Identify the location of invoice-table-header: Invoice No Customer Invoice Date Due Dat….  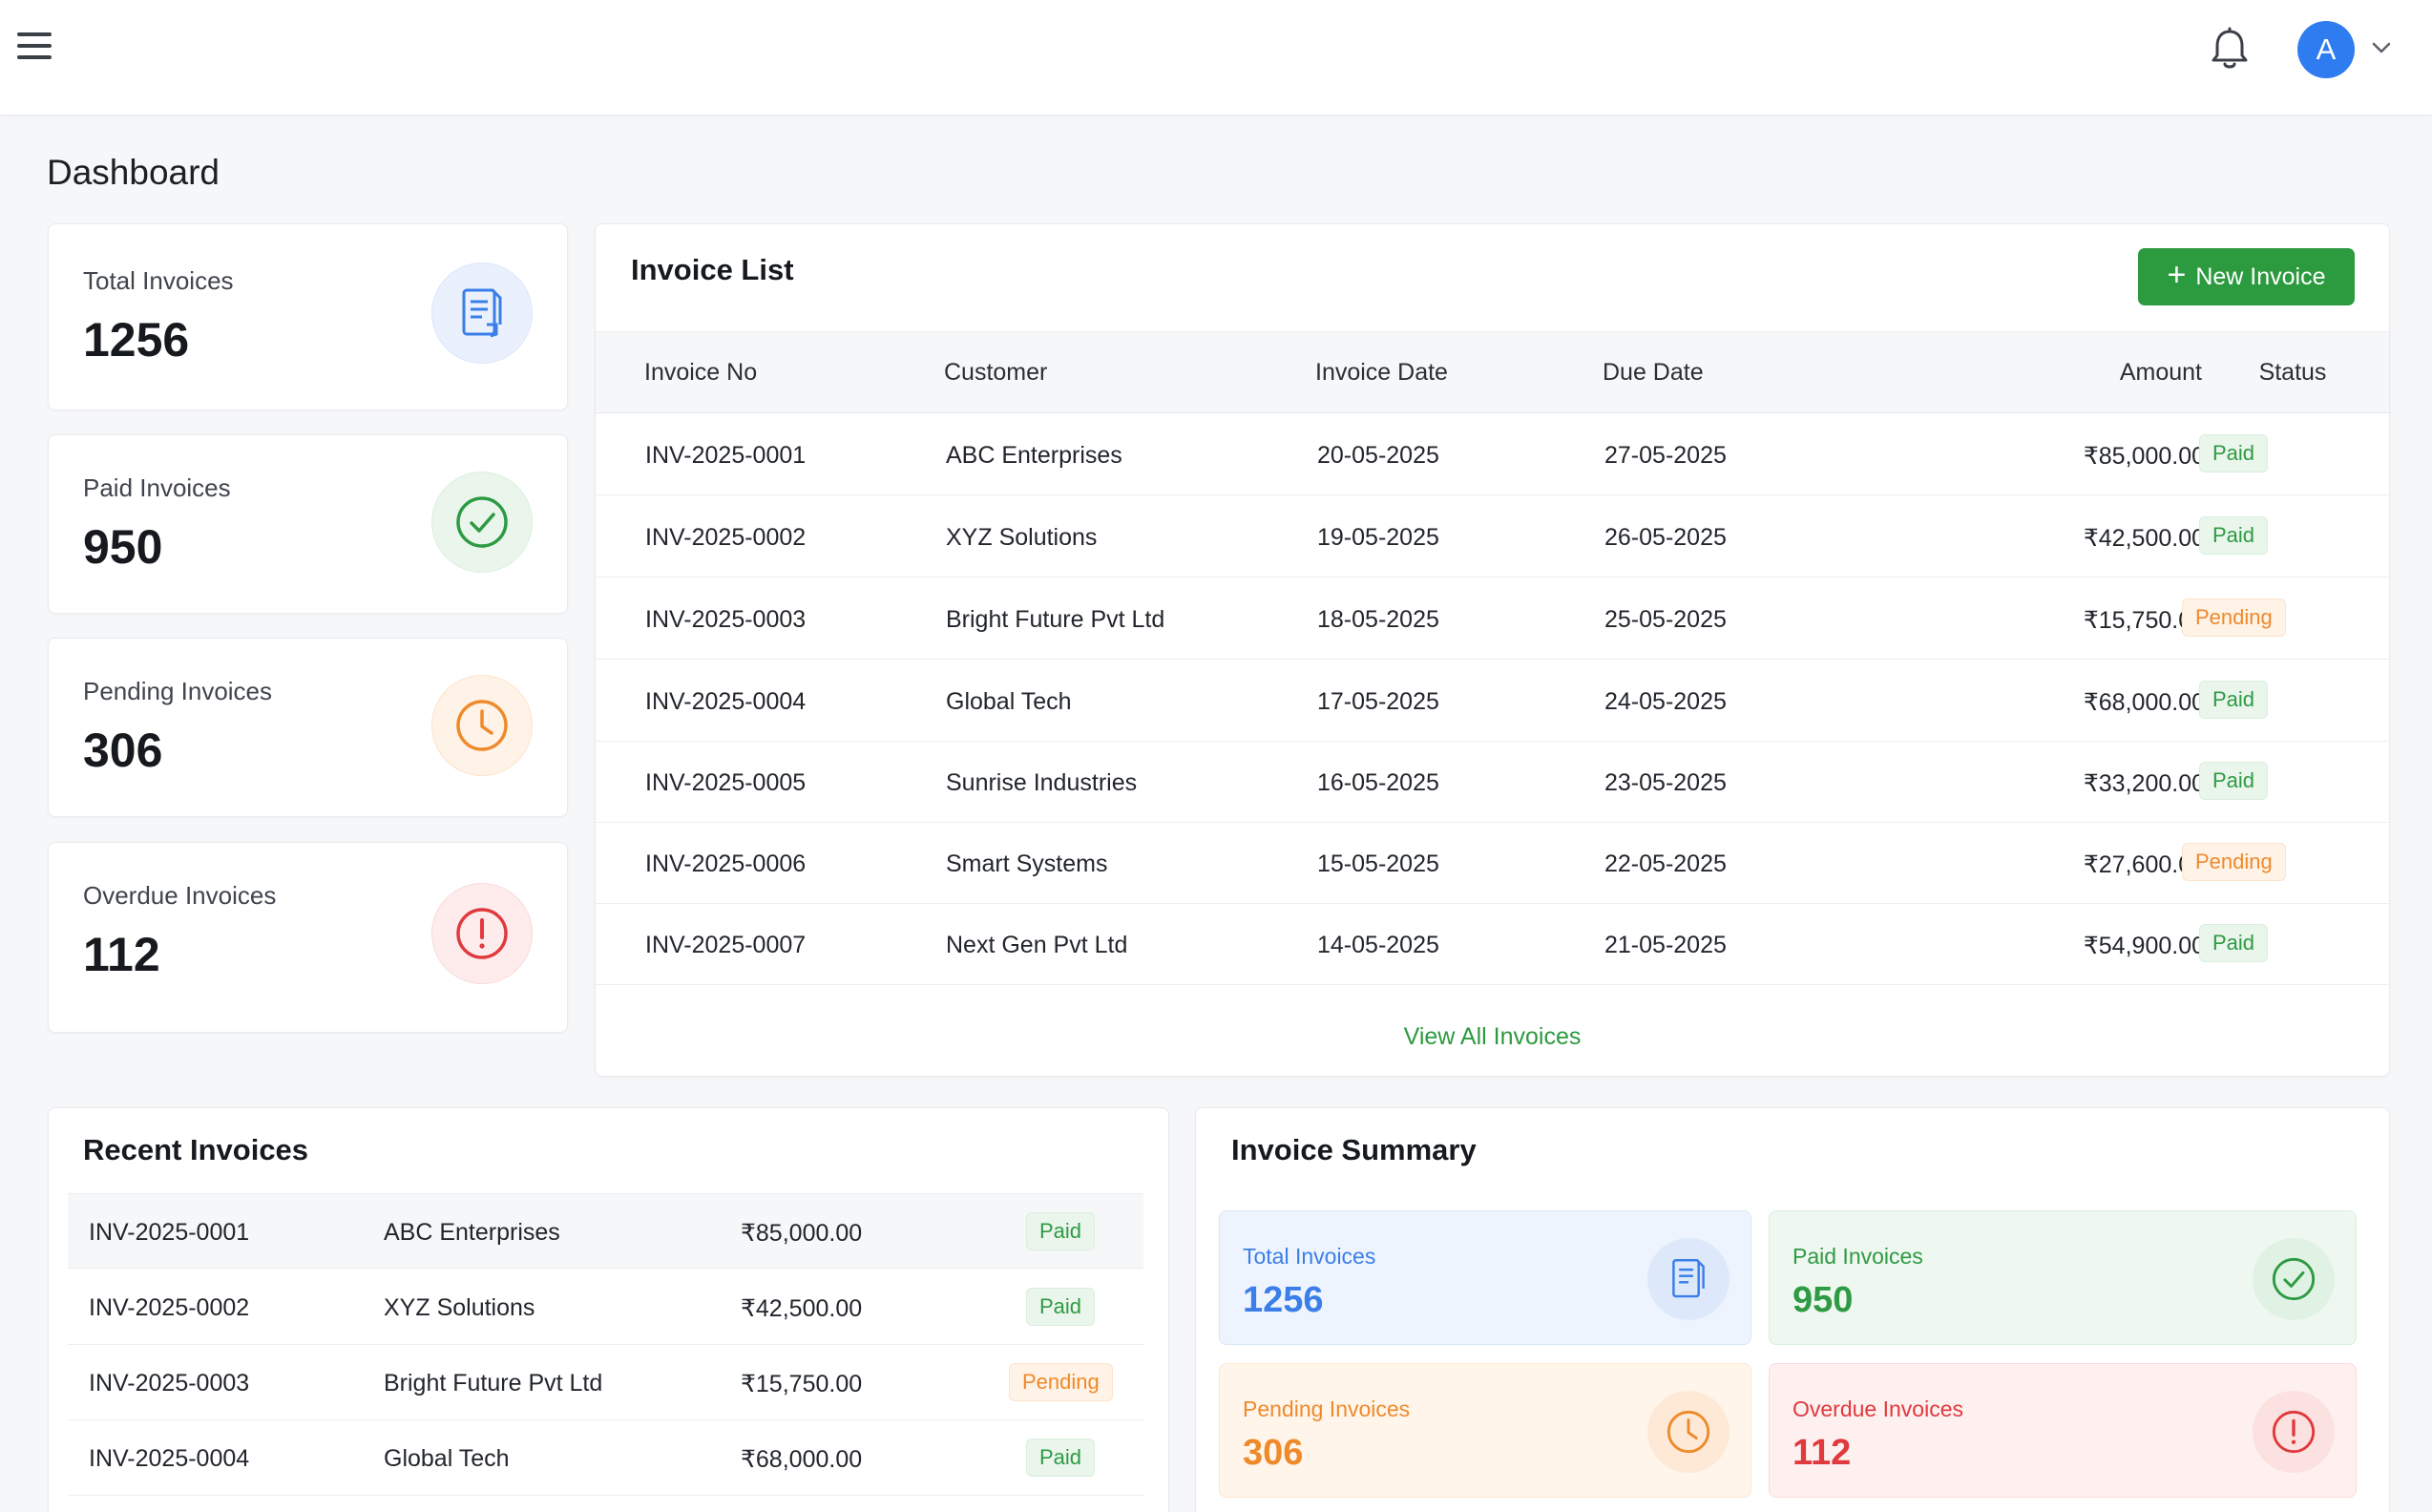
(1492, 372).